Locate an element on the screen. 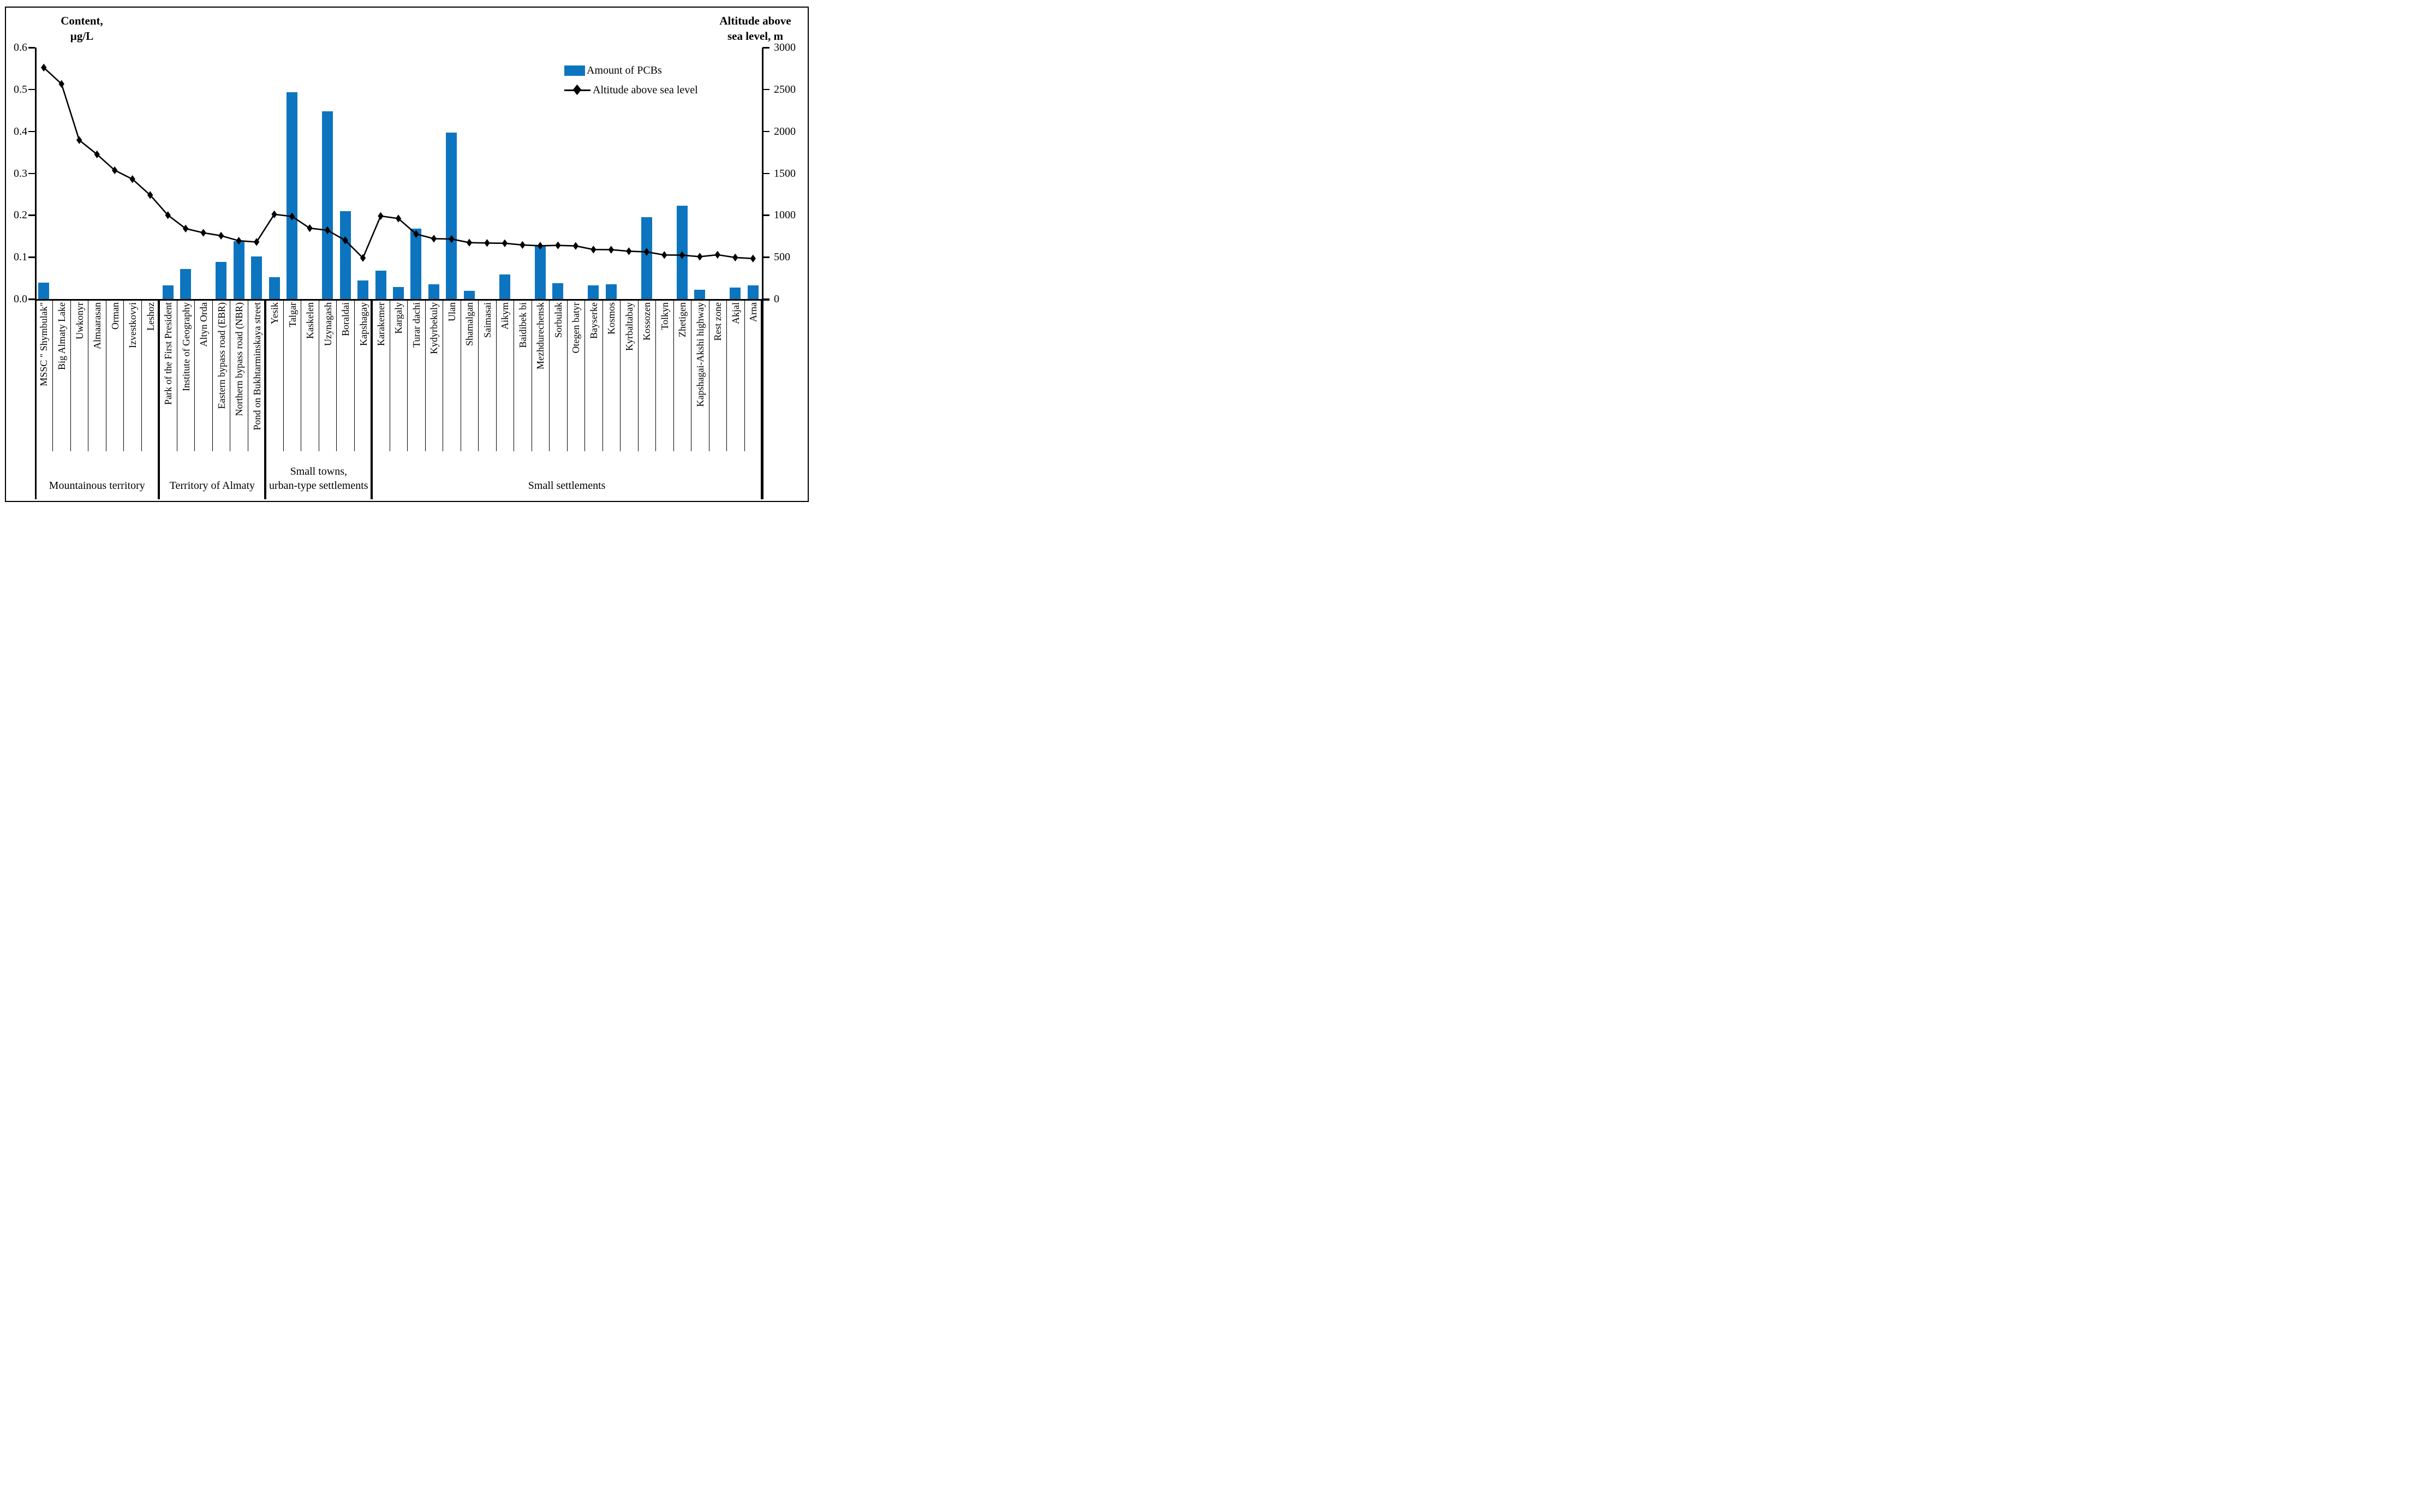  x-label-cell: Kaskelen is located at coordinates (309, 375).